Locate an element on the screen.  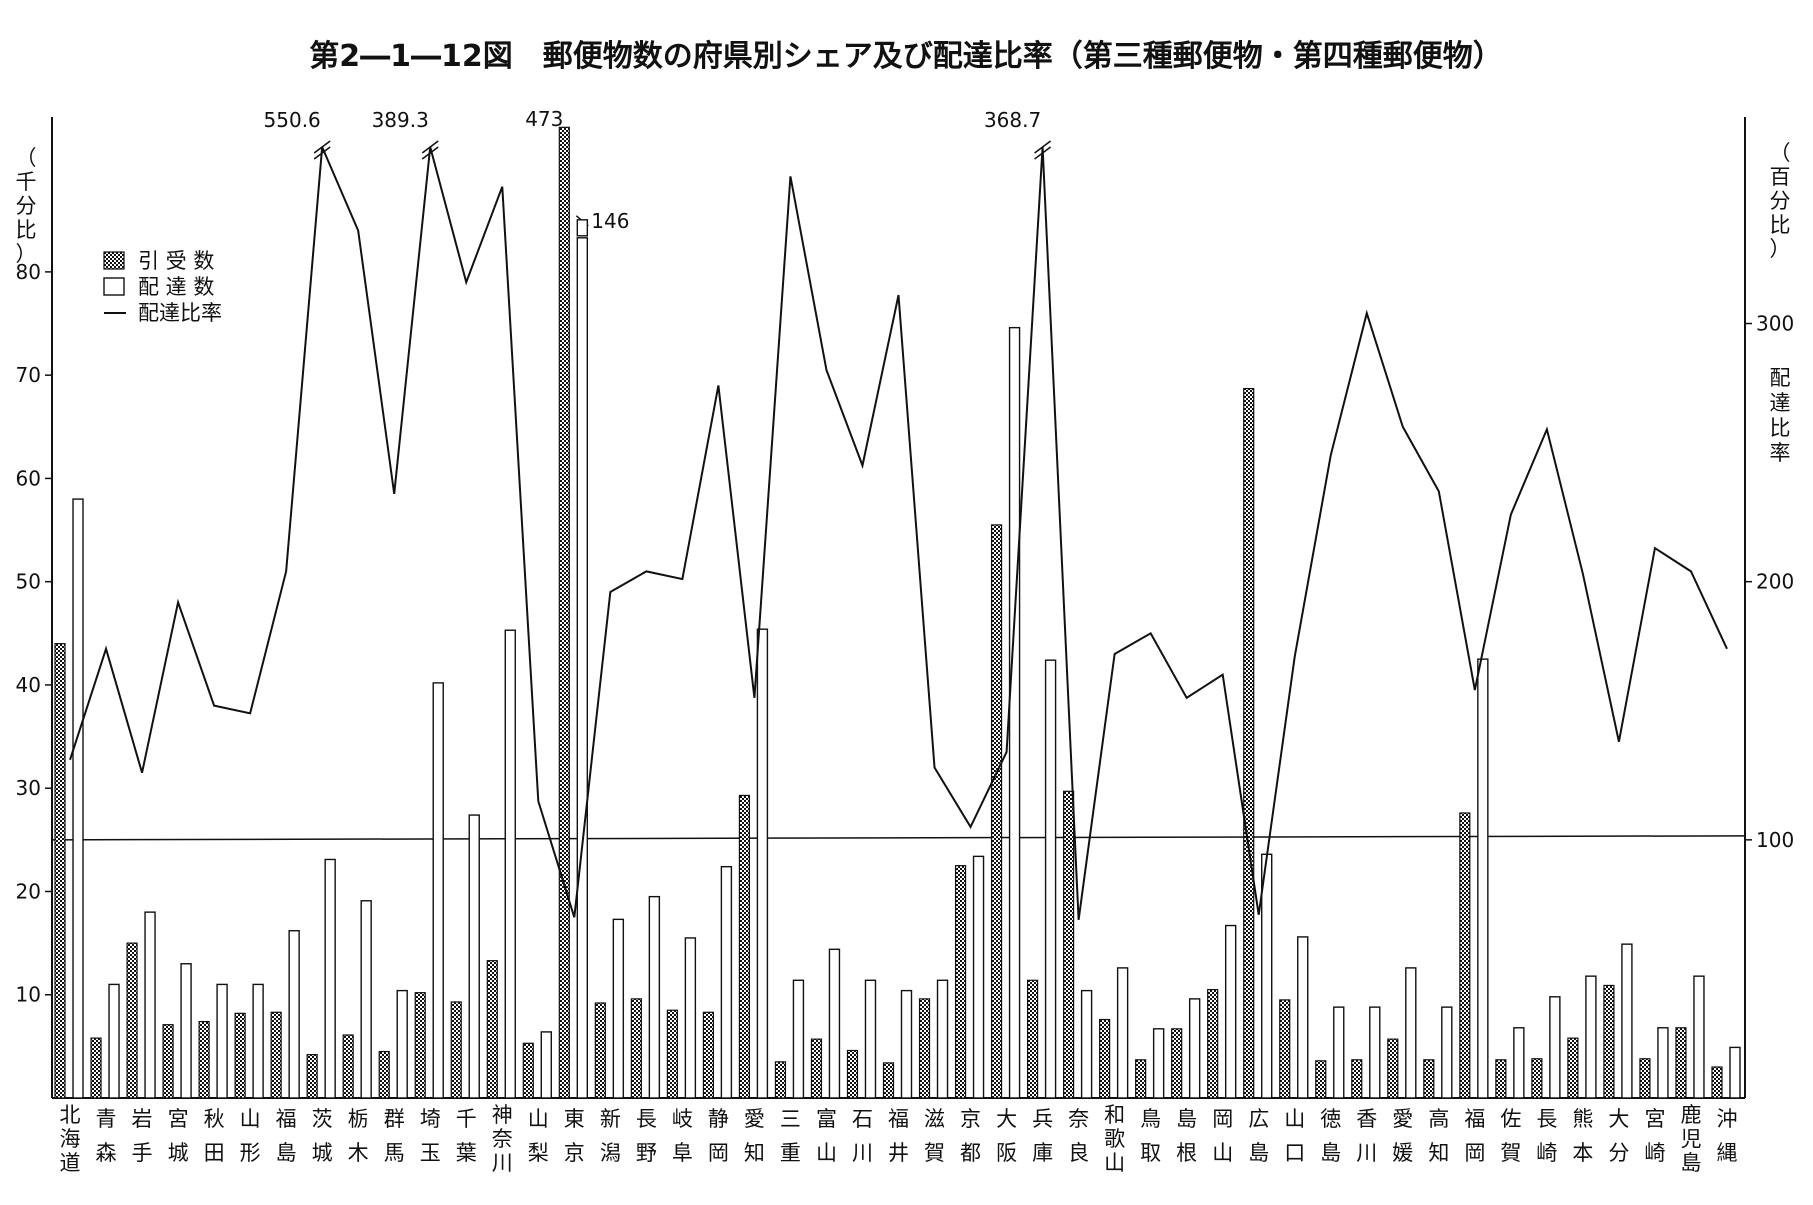
category-label-char: 馬 is located at coordinates (394, 1153).